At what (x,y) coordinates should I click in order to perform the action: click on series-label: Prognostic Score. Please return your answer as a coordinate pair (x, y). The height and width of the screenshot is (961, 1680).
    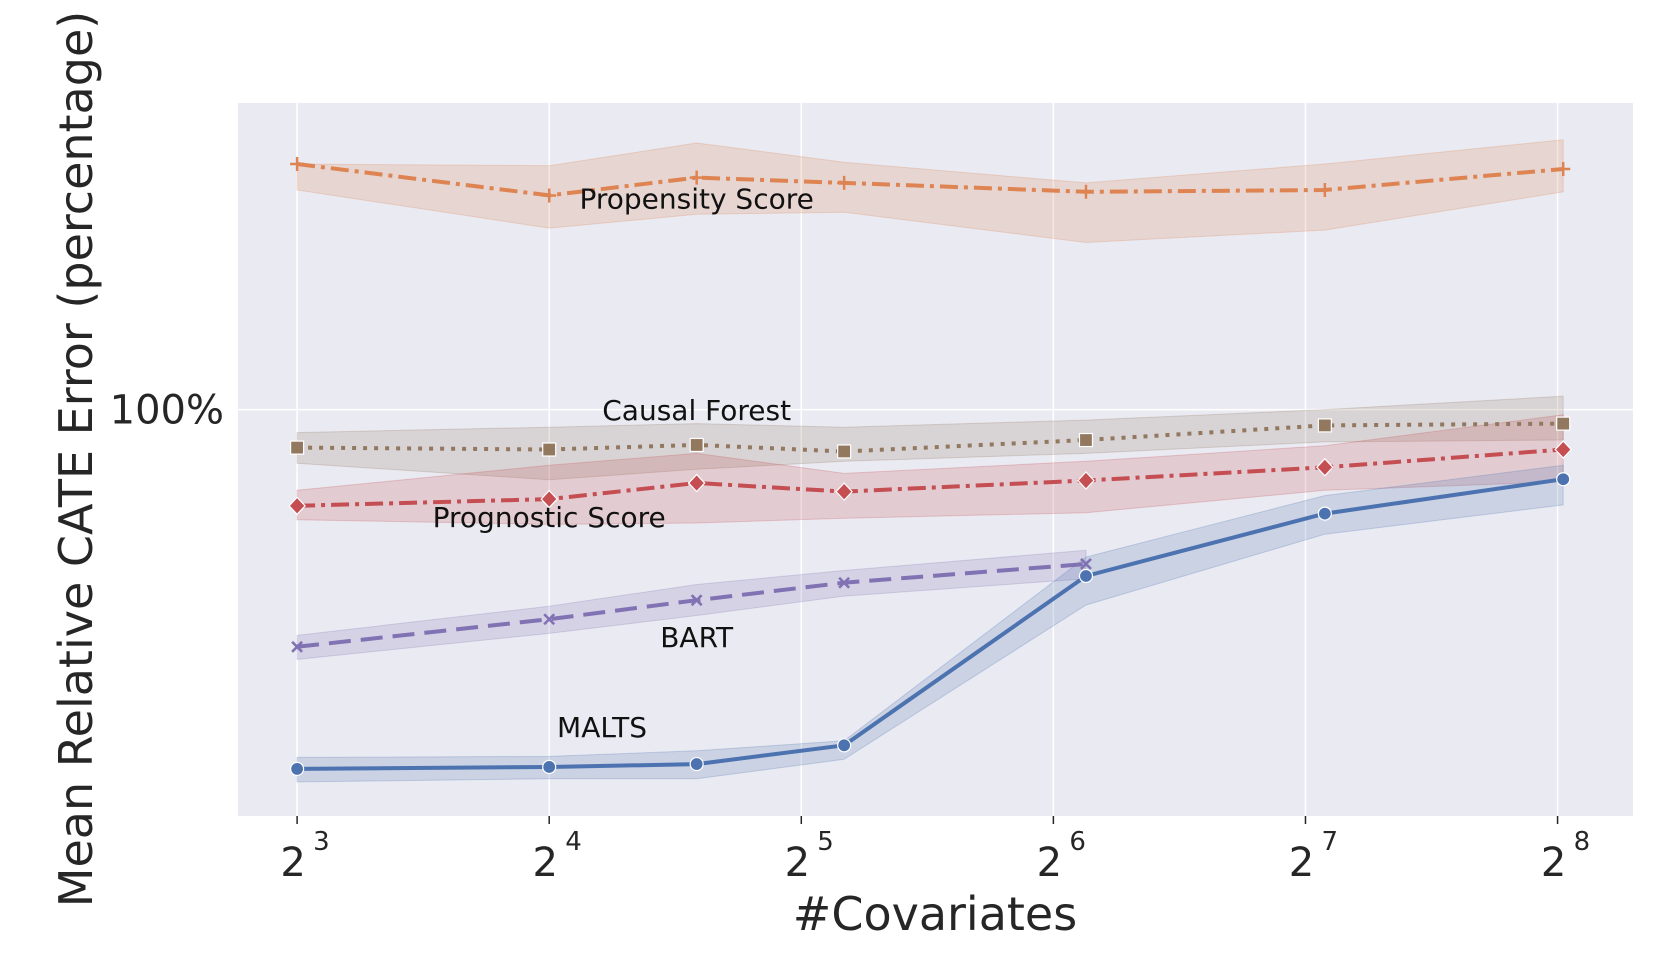
    Looking at the image, I should click on (549, 517).